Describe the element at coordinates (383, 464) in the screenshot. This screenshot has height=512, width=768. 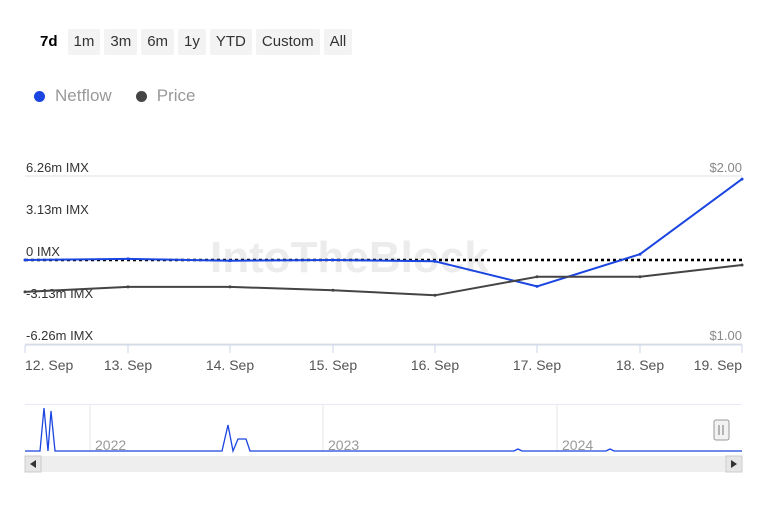
I see `scrollbar-track` at that location.